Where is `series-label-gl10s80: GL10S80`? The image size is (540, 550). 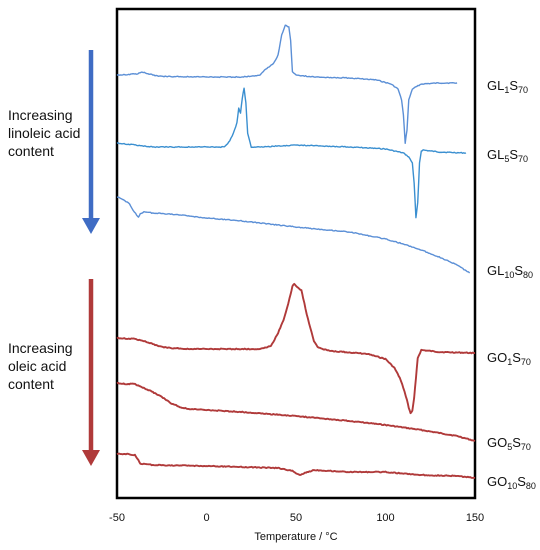
series-label-gl10s80: GL10S80 is located at coordinates (510, 271).